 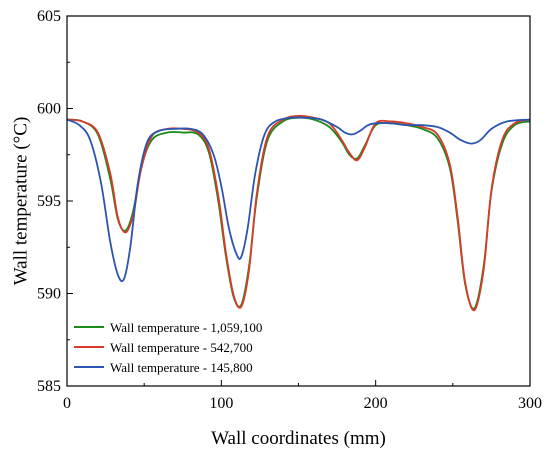 I want to click on x-axis: 0 100 200 300, so click(x=302, y=396).